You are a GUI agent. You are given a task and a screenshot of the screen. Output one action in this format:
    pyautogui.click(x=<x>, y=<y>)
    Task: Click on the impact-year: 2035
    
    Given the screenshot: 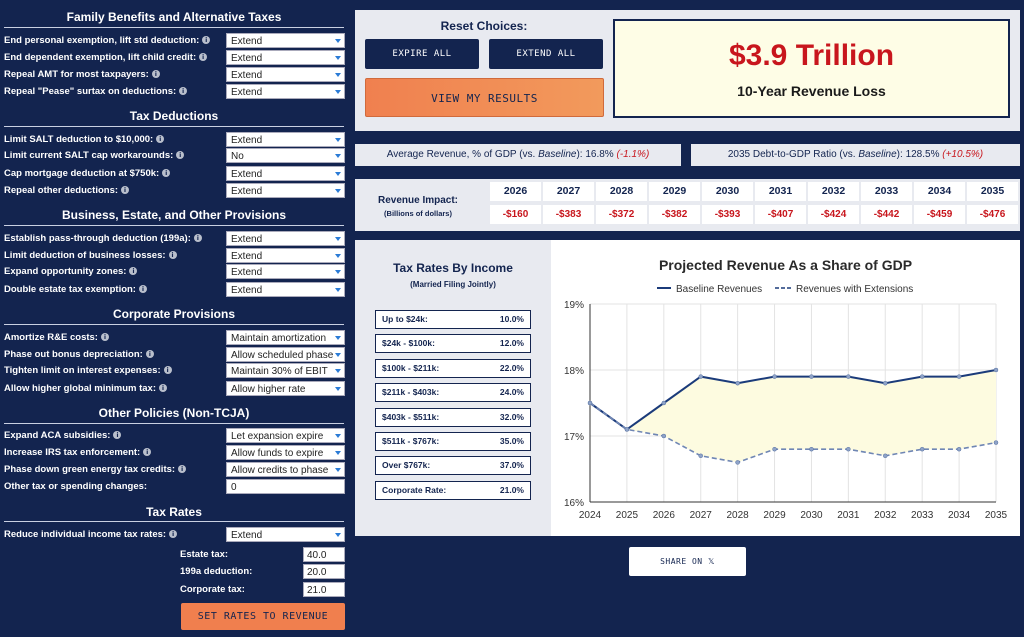 What is the action you would take?
    pyautogui.click(x=992, y=191)
    